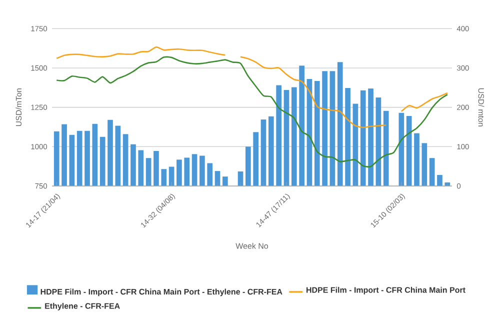  What do you see at coordinates (481, 107) in the screenshot?
I see `y2-axis-title: USD/ mton` at bounding box center [481, 107].